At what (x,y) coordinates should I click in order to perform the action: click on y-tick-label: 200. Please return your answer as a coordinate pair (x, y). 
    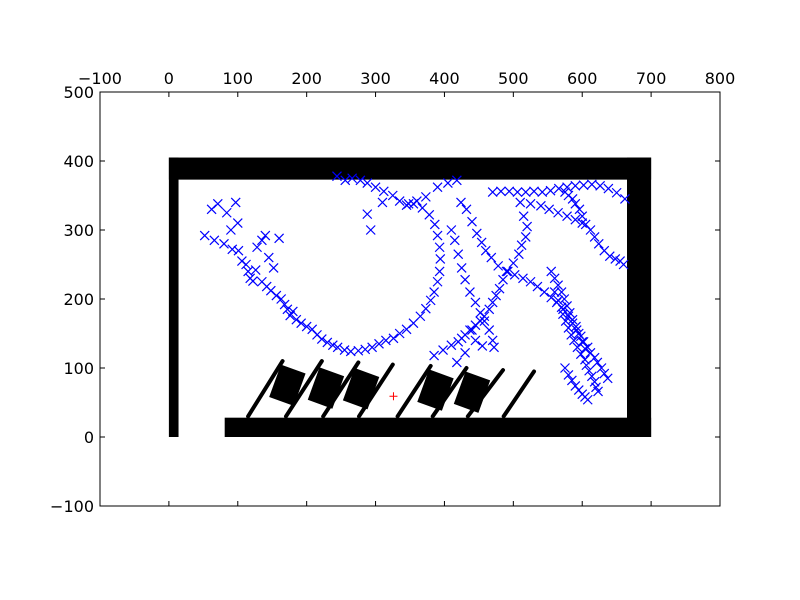
    Looking at the image, I should click on (78, 299).